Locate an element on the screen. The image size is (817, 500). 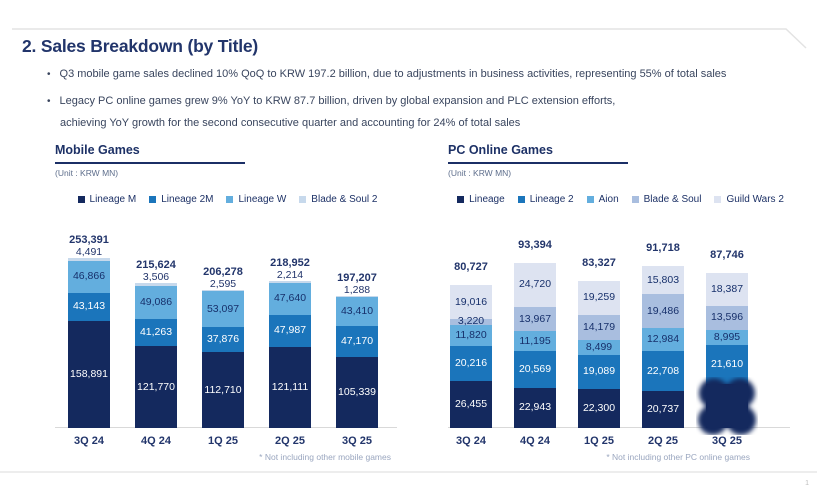
bar-segment-label: 46,866 is located at coordinates (89, 276).